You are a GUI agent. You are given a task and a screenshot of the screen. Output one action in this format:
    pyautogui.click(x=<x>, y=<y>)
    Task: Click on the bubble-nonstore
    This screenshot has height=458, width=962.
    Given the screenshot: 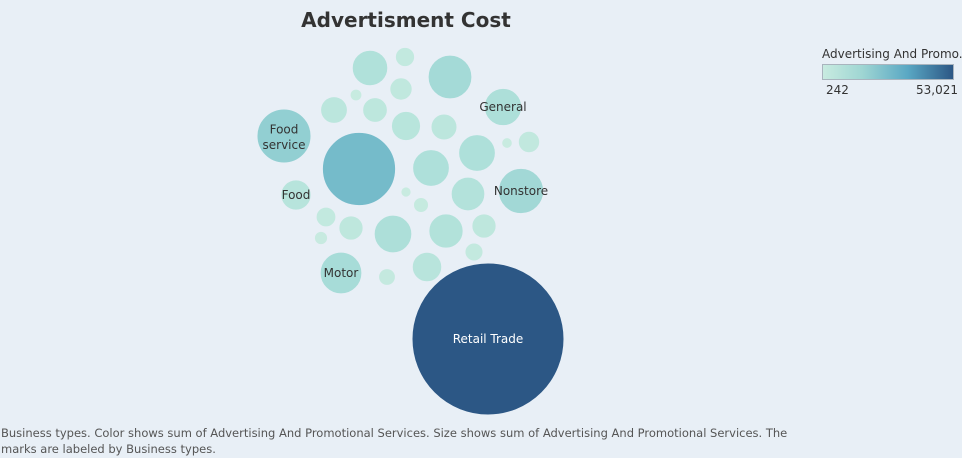 What is the action you would take?
    pyautogui.click(x=521, y=191)
    